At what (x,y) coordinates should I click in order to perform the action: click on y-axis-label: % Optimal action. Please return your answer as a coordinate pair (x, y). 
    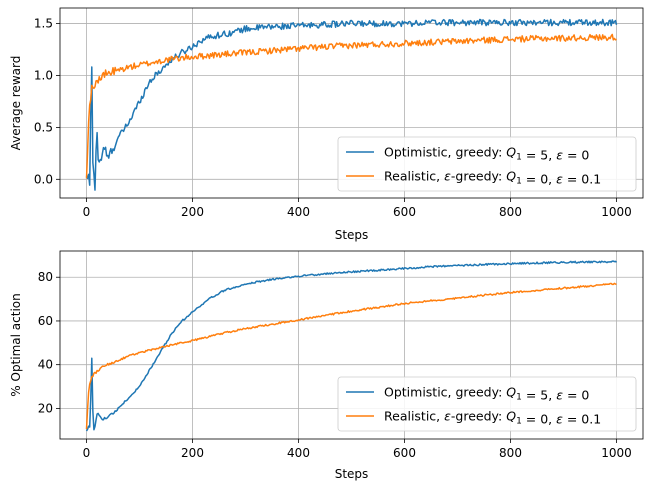
    Looking at the image, I should click on (16, 344).